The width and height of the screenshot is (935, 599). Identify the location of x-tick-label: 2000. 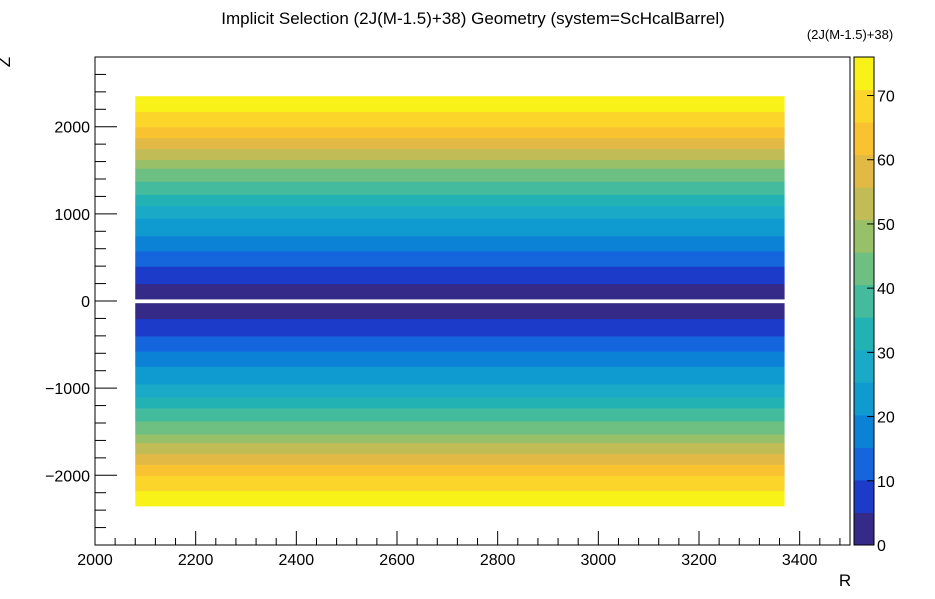
(95, 560).